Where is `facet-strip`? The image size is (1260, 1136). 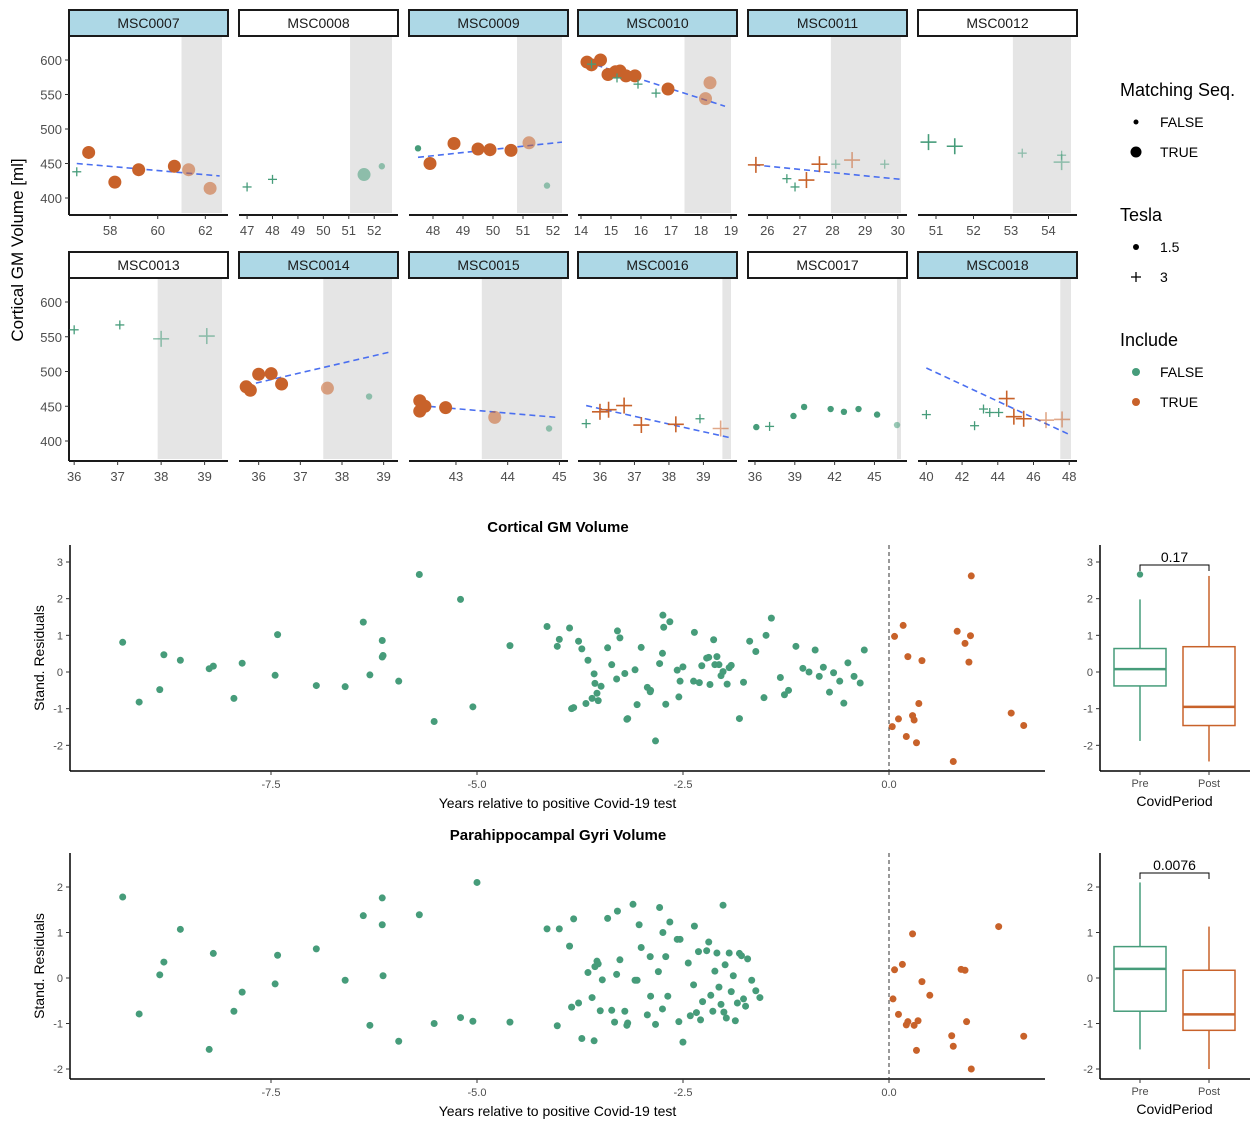 facet-strip is located at coordinates (657, 265).